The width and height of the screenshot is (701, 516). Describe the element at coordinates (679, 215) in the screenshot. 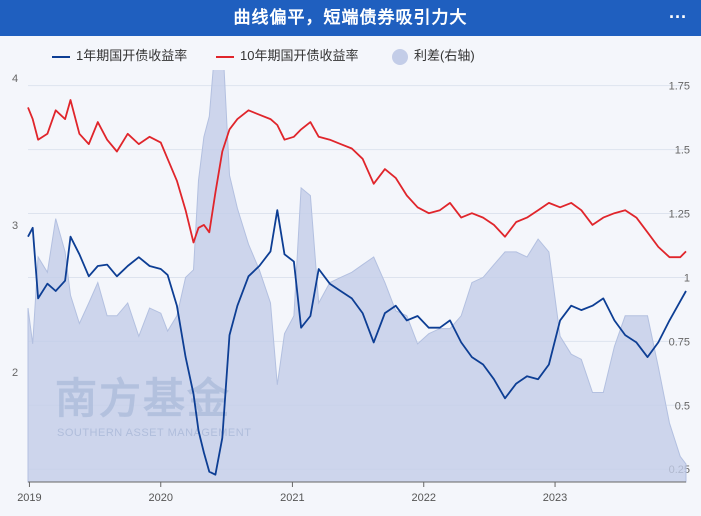

I see `right-tick-label: 1.25` at that location.